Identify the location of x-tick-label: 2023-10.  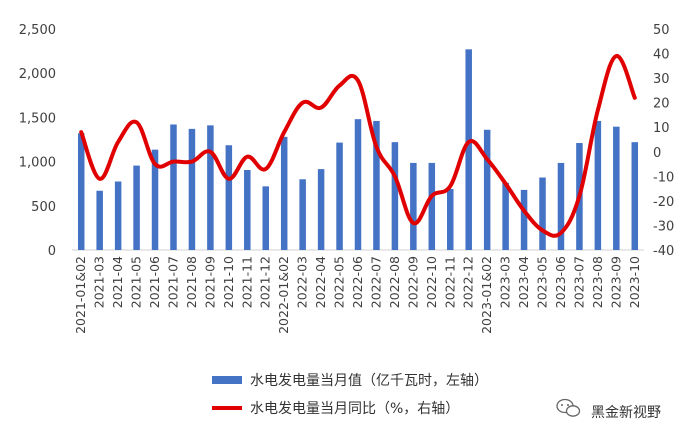
(634, 282).